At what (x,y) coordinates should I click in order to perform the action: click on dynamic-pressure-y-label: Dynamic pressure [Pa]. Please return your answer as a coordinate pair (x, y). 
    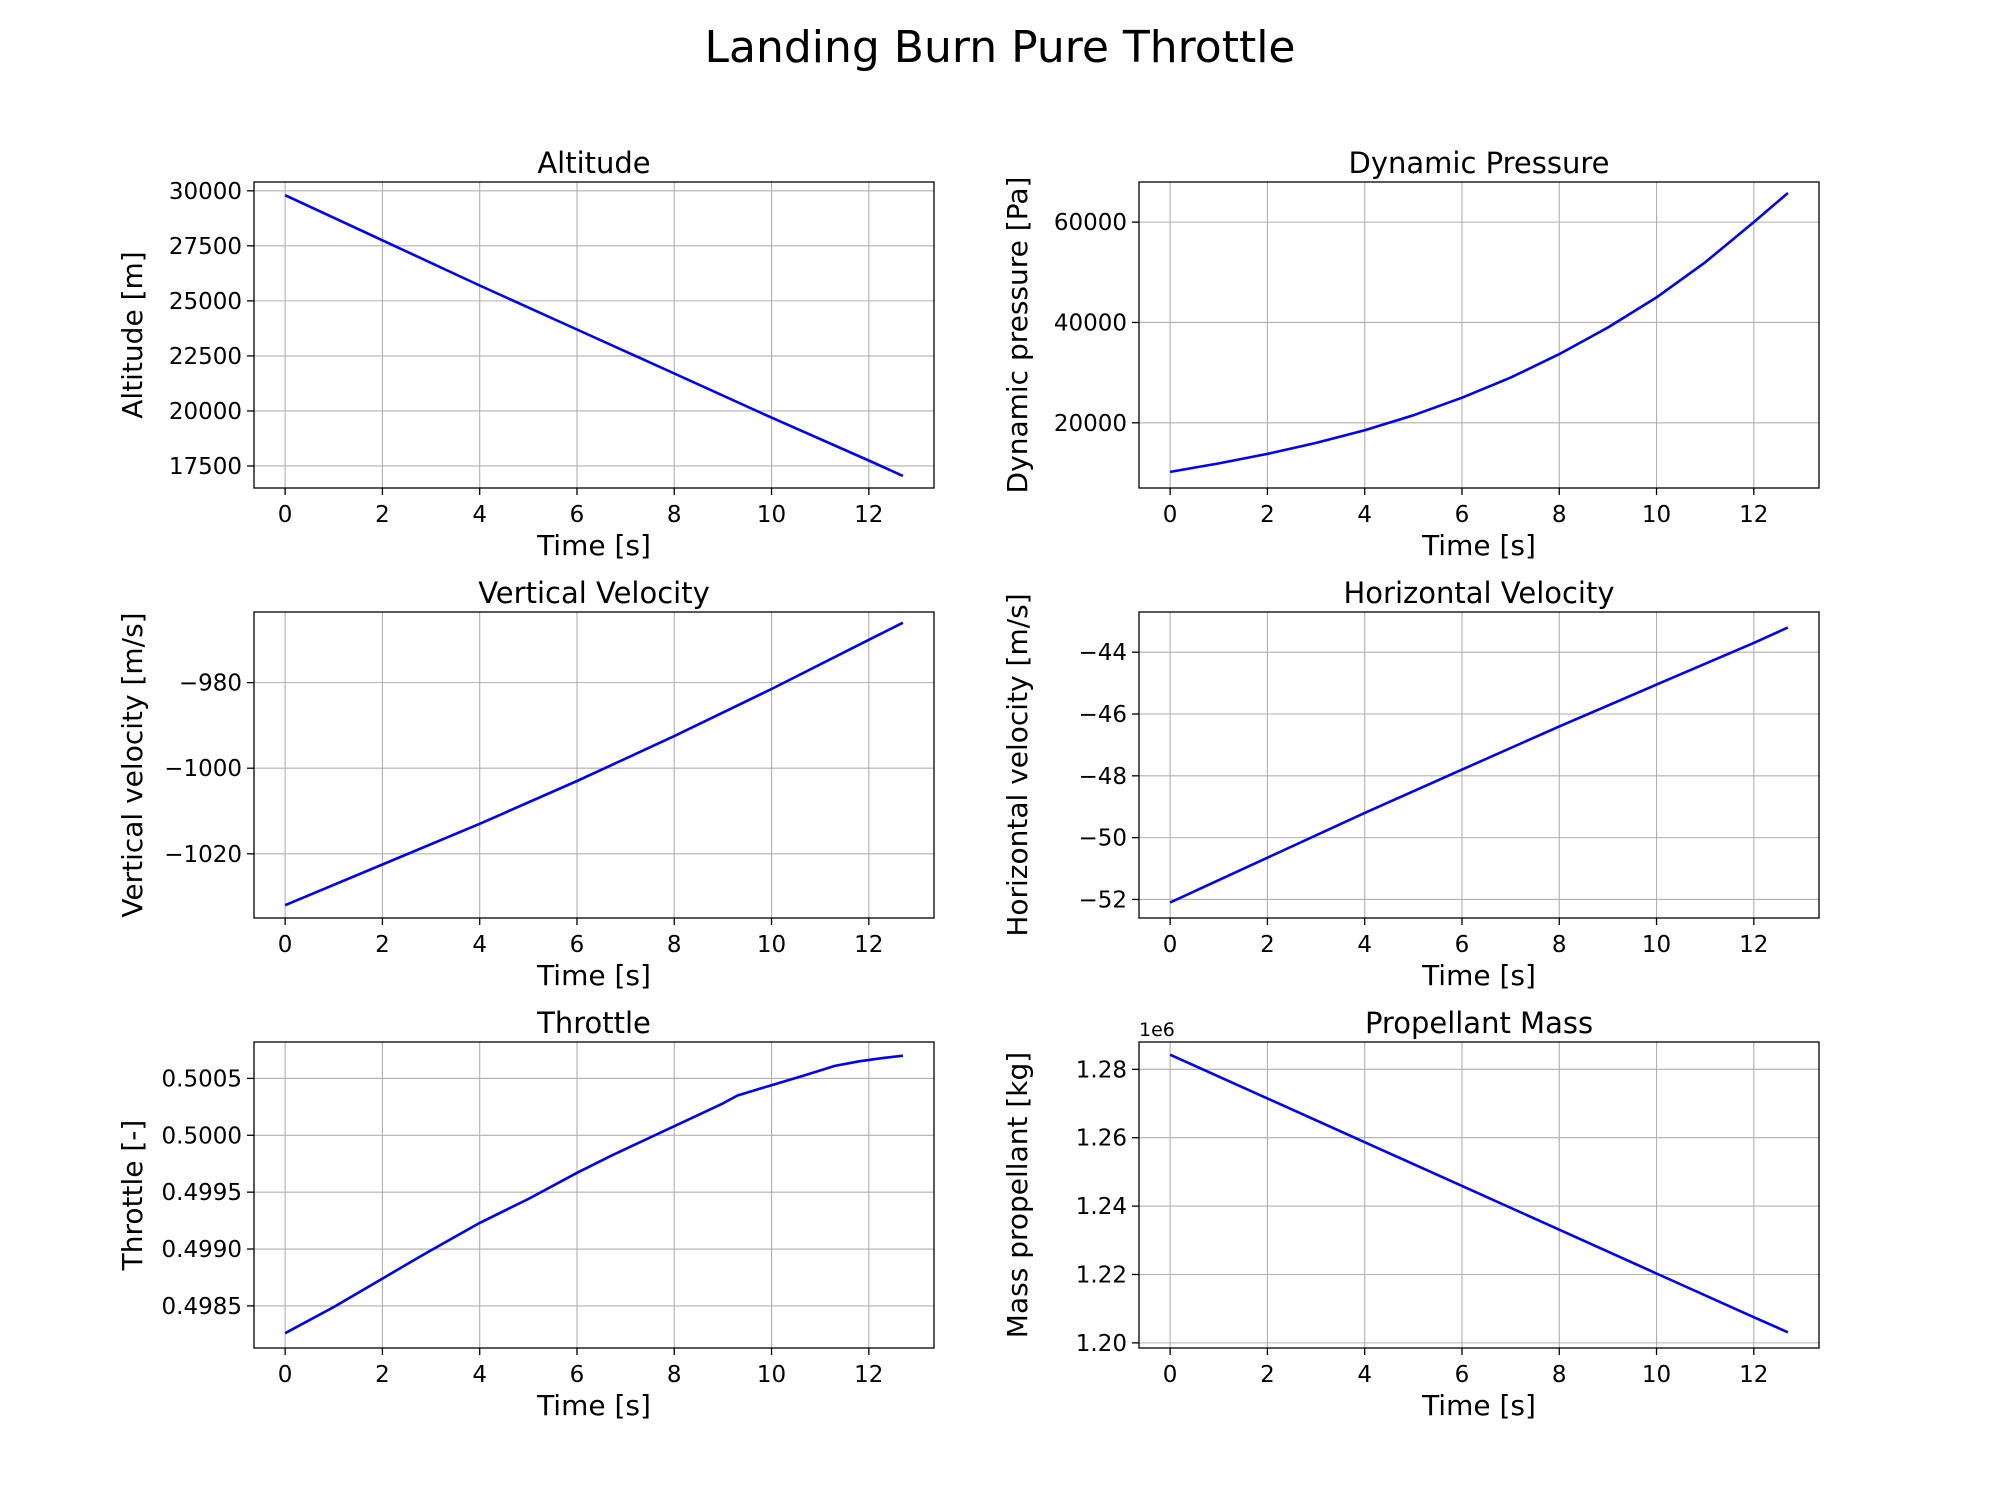
    Looking at the image, I should click on (1017, 335).